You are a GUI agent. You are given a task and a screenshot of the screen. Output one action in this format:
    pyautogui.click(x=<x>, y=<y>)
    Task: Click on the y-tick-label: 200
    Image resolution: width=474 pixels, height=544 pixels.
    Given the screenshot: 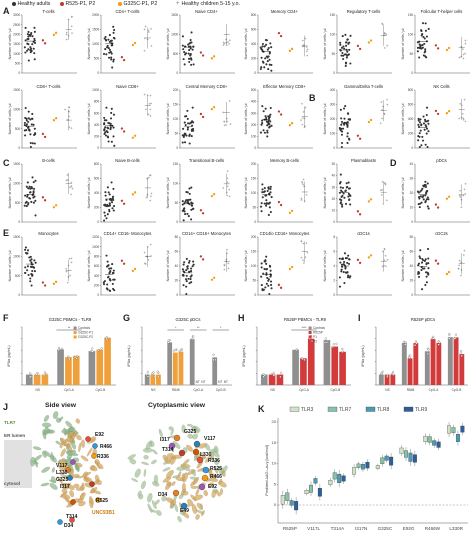 What is the action you would take?
    pyautogui.click(x=254, y=164)
    